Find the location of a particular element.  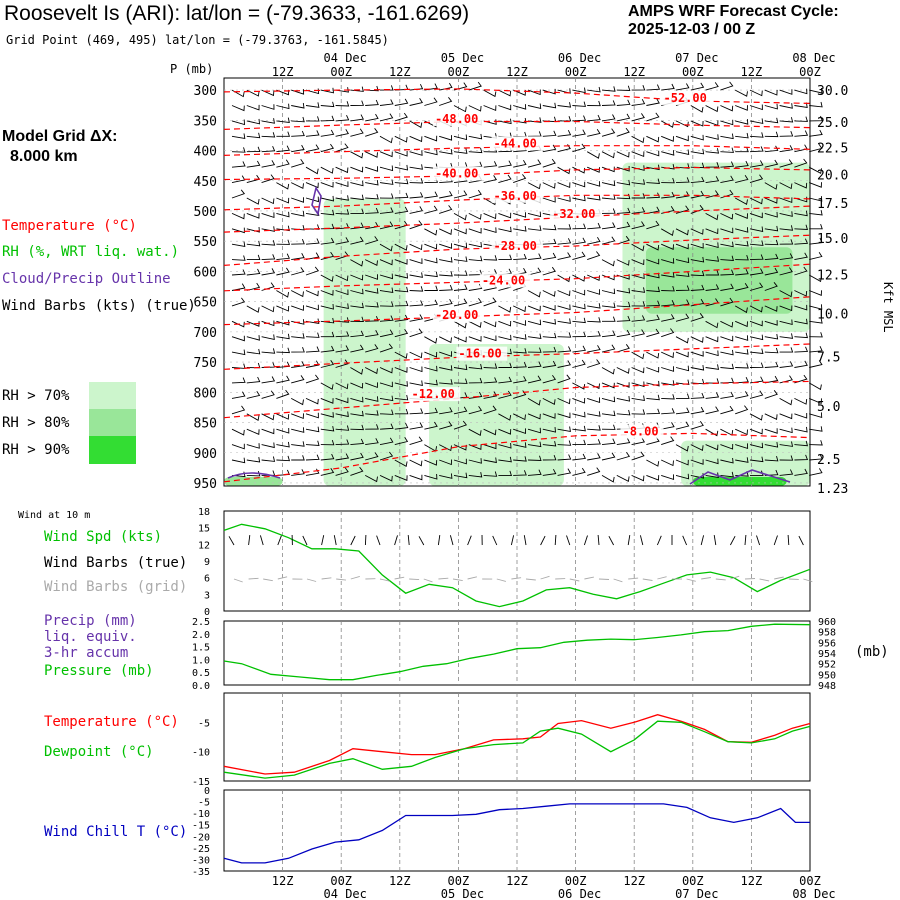

wind-tick-label: 12 is located at coordinates (204, 545).